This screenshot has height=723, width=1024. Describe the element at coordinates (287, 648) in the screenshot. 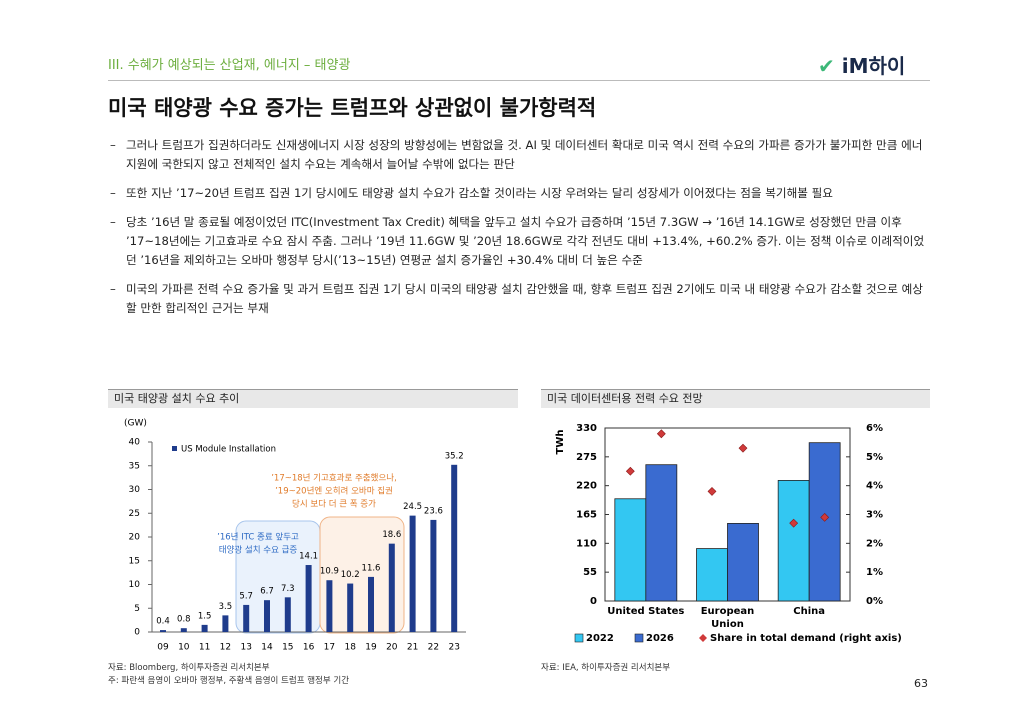

I see `x-tick-label: 15` at that location.